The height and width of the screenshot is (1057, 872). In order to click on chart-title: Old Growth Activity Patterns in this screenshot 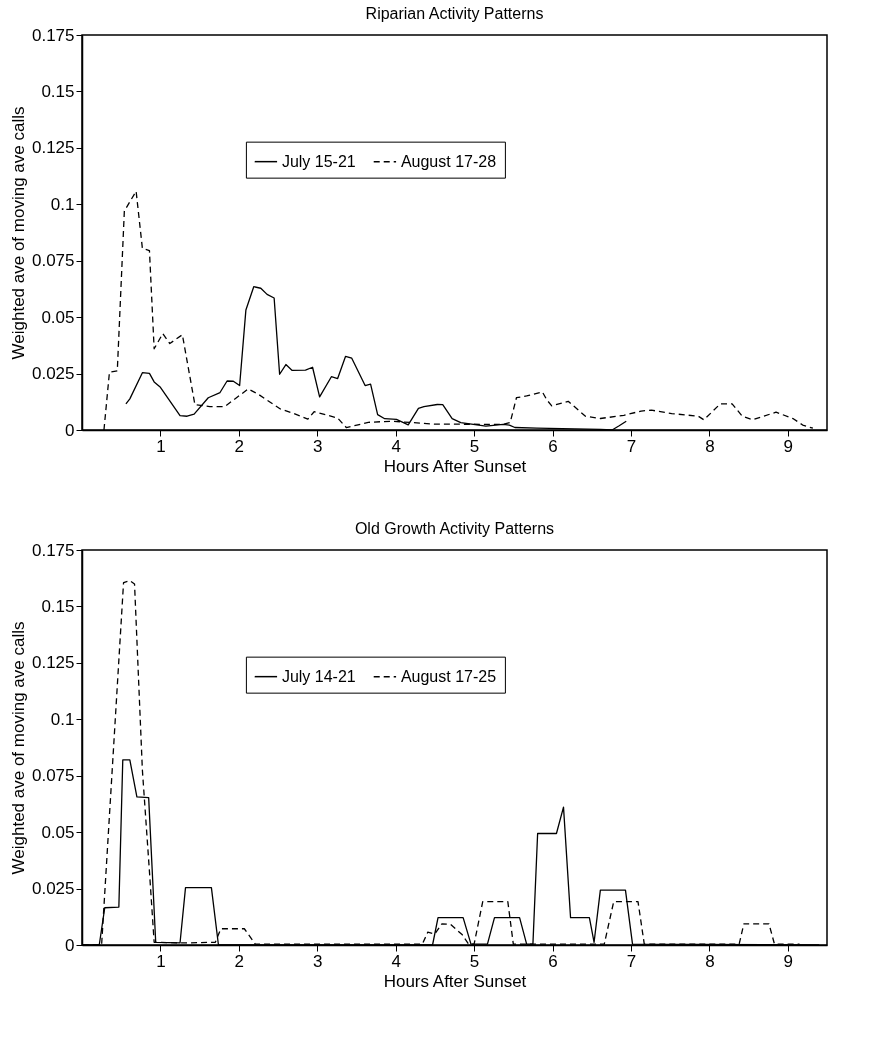, I will do `click(454, 528)`.